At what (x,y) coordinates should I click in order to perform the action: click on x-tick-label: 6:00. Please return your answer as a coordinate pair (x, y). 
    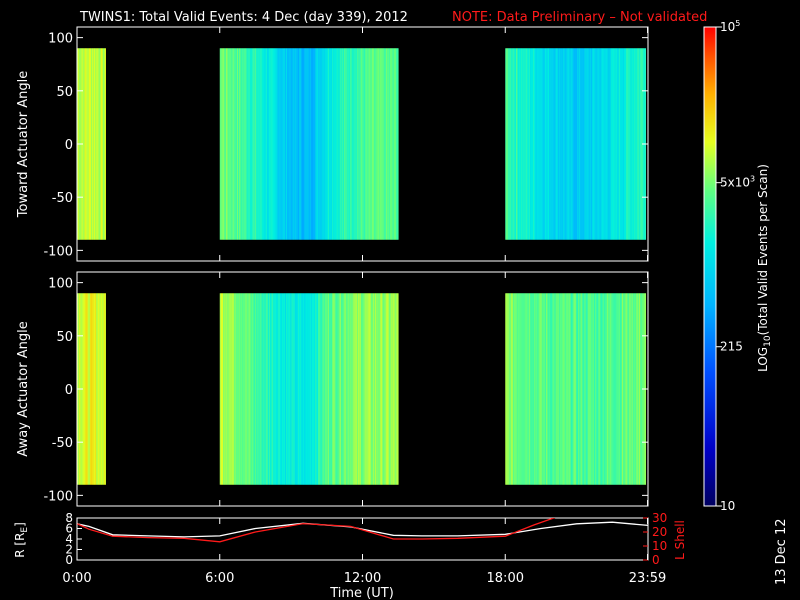
    Looking at the image, I should click on (219, 578).